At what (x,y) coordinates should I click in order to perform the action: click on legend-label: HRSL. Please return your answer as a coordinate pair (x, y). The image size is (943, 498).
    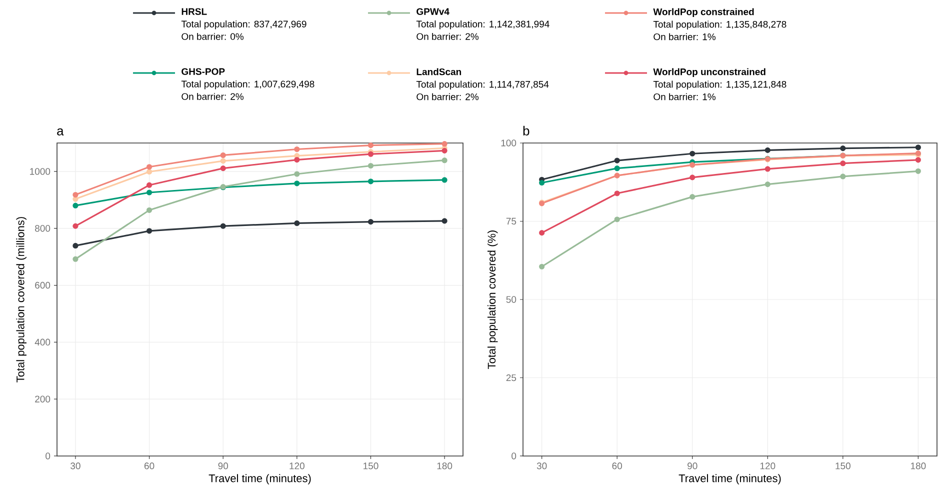
    Looking at the image, I should click on (194, 11).